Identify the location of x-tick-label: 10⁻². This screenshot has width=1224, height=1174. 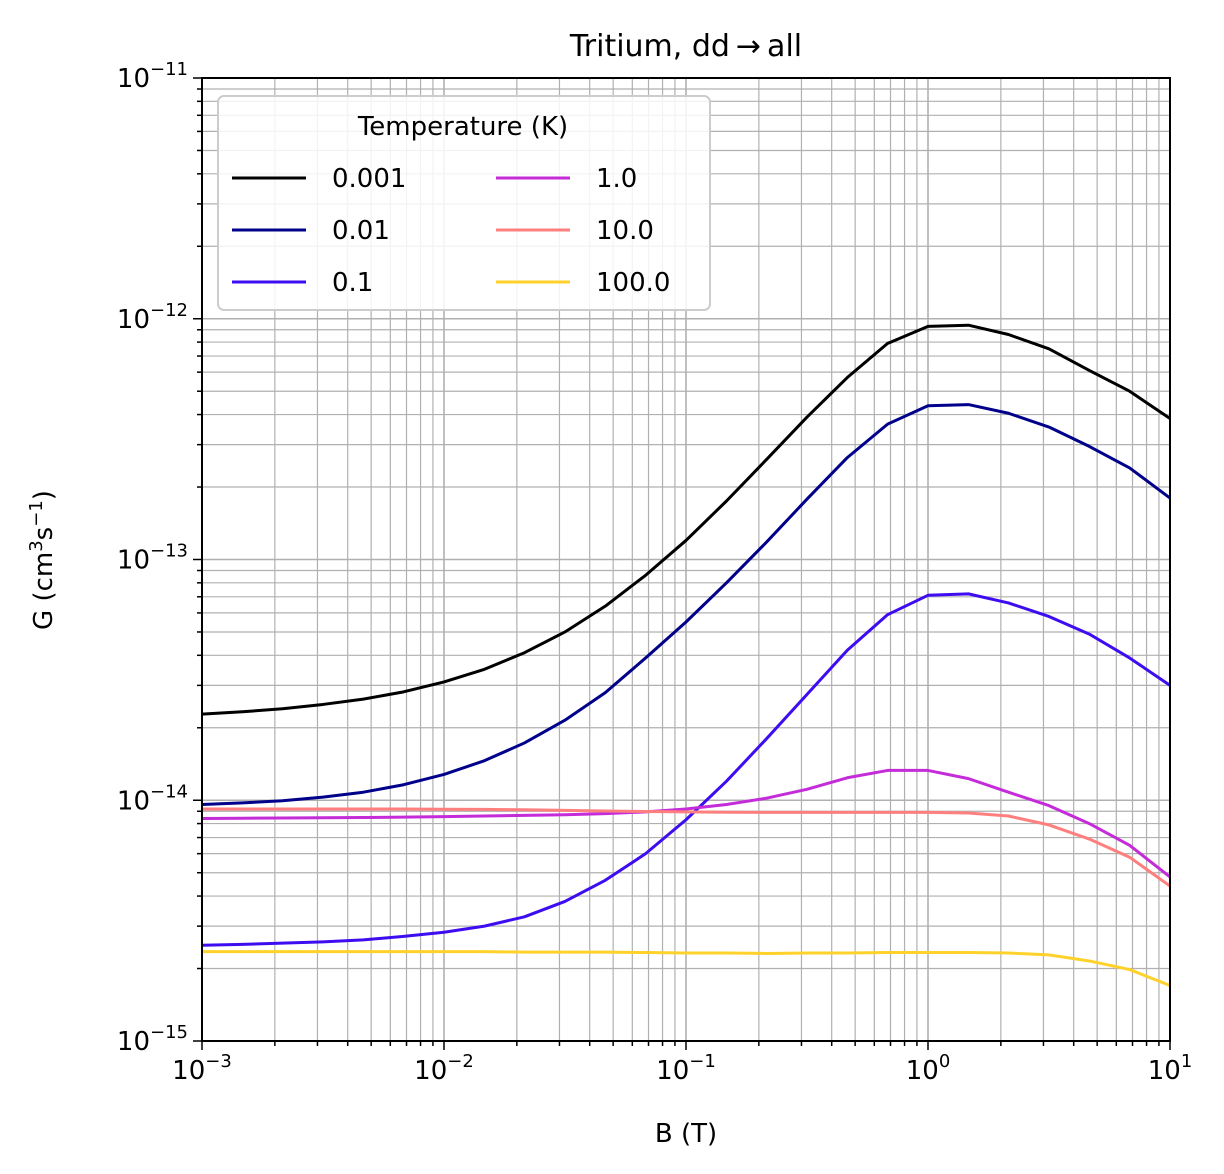
(444, 1068).